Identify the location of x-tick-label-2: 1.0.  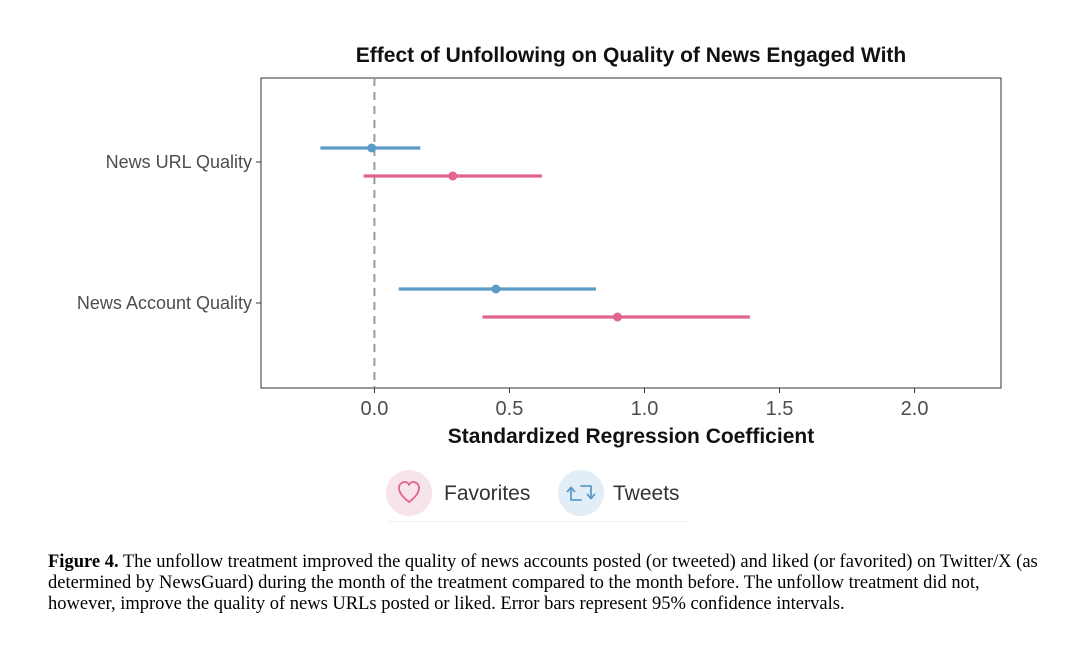
(645, 409).